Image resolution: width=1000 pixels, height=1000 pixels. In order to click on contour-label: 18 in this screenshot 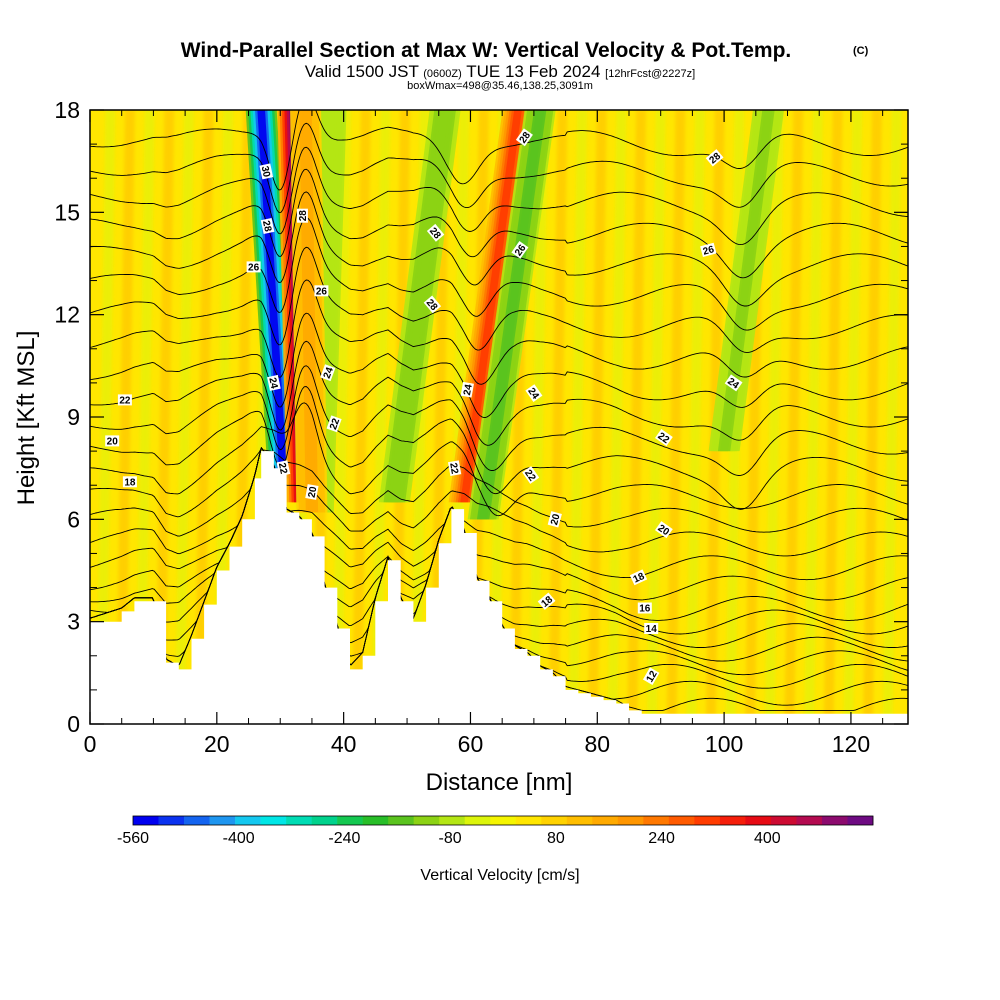, I will do `click(129, 482)`.